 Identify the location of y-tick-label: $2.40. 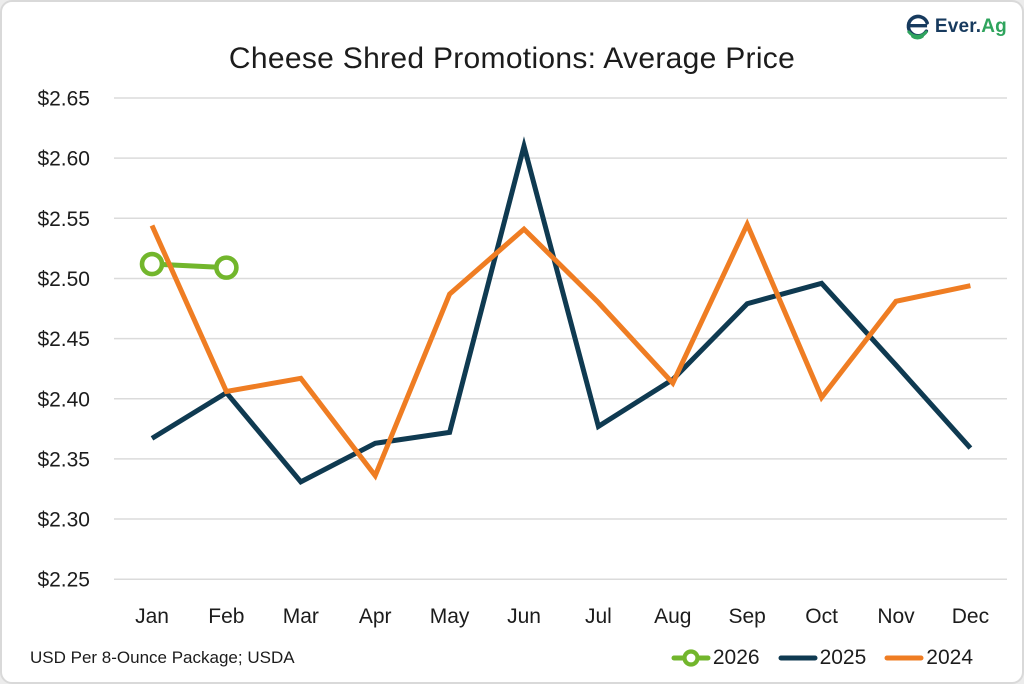
(63, 399).